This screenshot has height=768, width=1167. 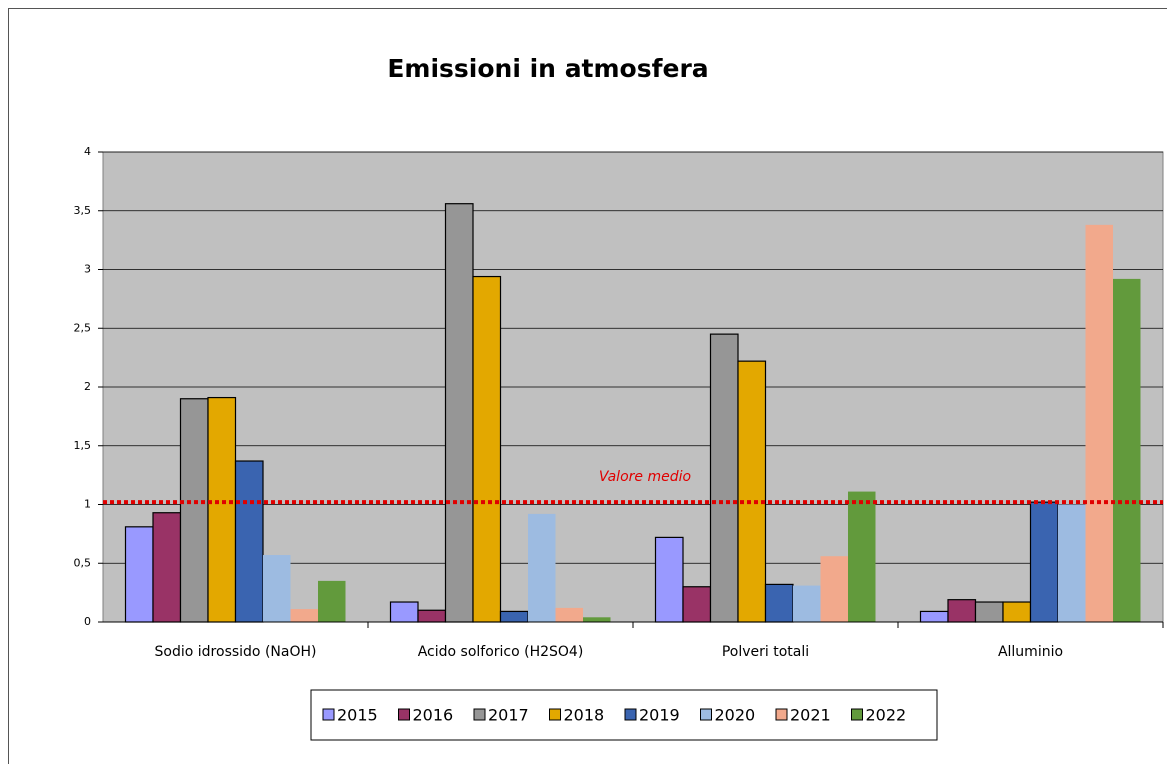 I want to click on legend-label: 2016, so click(x=433, y=715).